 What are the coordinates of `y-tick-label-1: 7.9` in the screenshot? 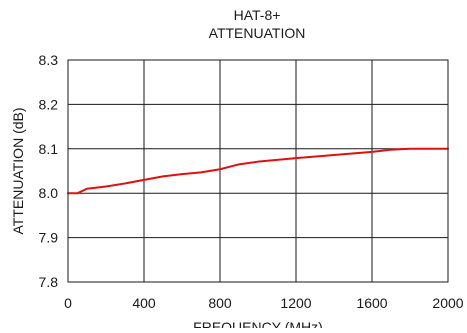 It's located at (49, 238).